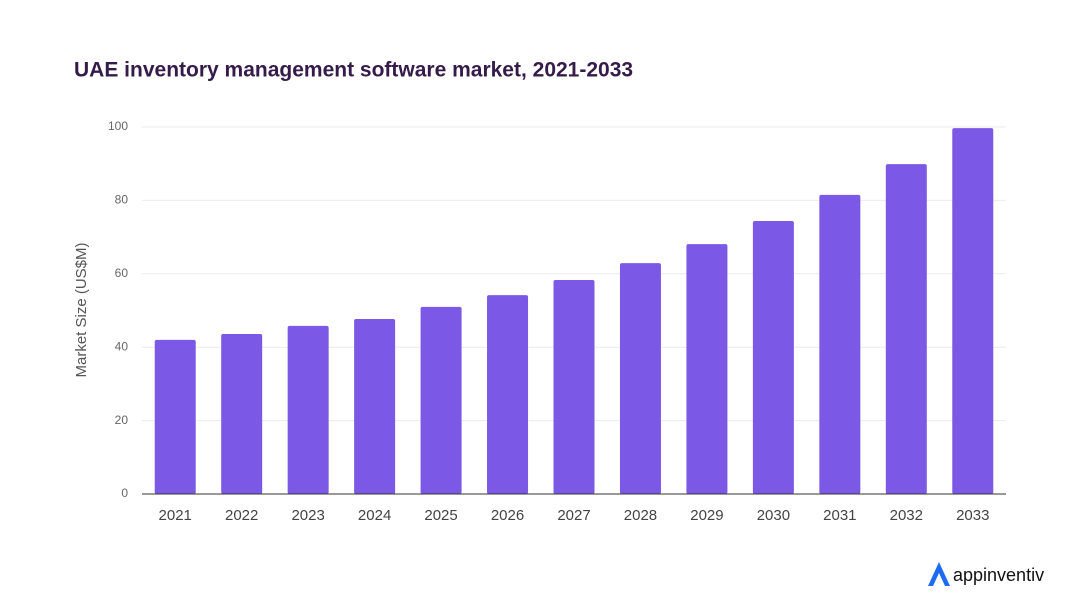 This screenshot has width=1080, height=613. What do you see at coordinates (81, 309) in the screenshot?
I see `y-axis-label: Market Size (US$M)` at bounding box center [81, 309].